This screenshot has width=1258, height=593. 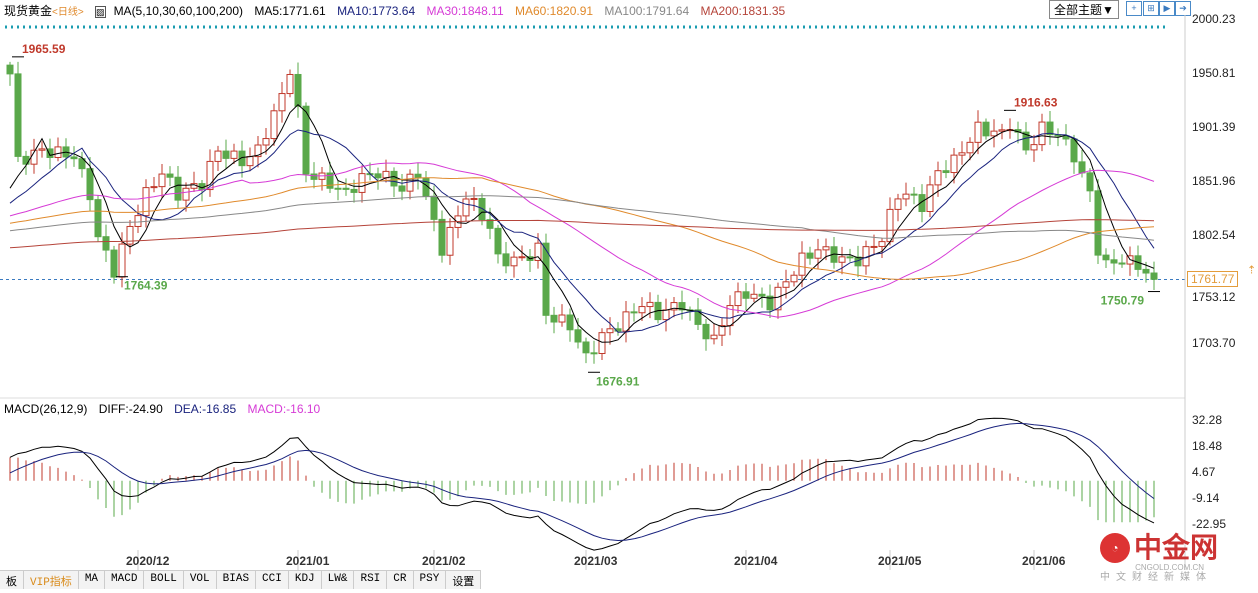 What do you see at coordinates (51, 580) in the screenshot?
I see `indicator-tab: VIP指标` at bounding box center [51, 580].